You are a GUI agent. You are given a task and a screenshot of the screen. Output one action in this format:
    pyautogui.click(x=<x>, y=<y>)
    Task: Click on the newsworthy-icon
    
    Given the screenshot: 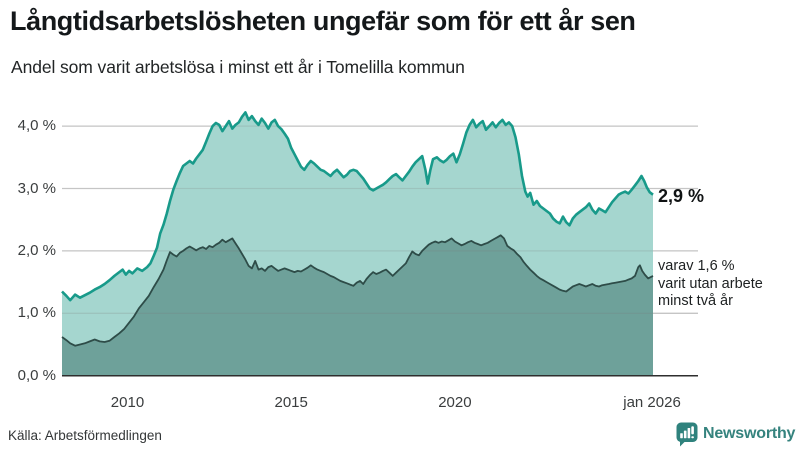 What is the action you would take?
    pyautogui.click(x=687, y=434)
    